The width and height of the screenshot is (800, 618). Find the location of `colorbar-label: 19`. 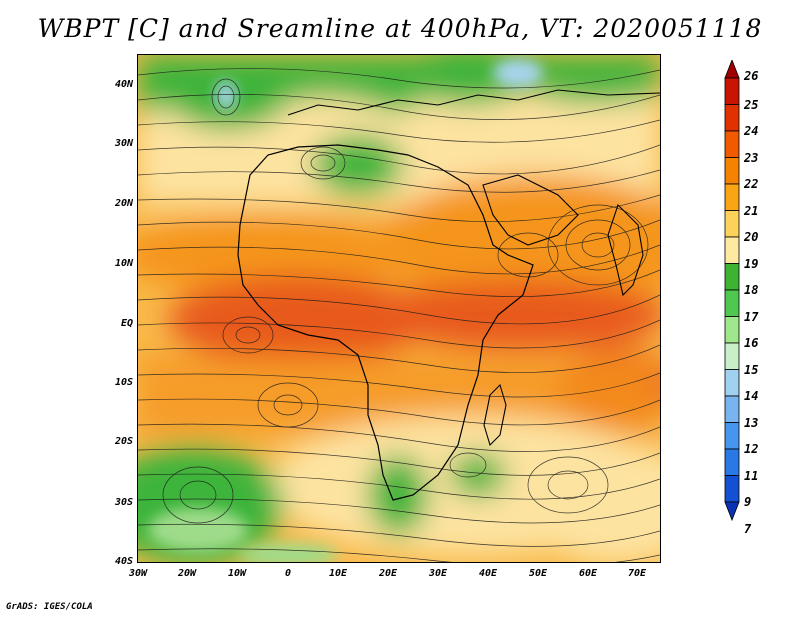

colorbar-label: 19 is located at coordinates (751, 263).